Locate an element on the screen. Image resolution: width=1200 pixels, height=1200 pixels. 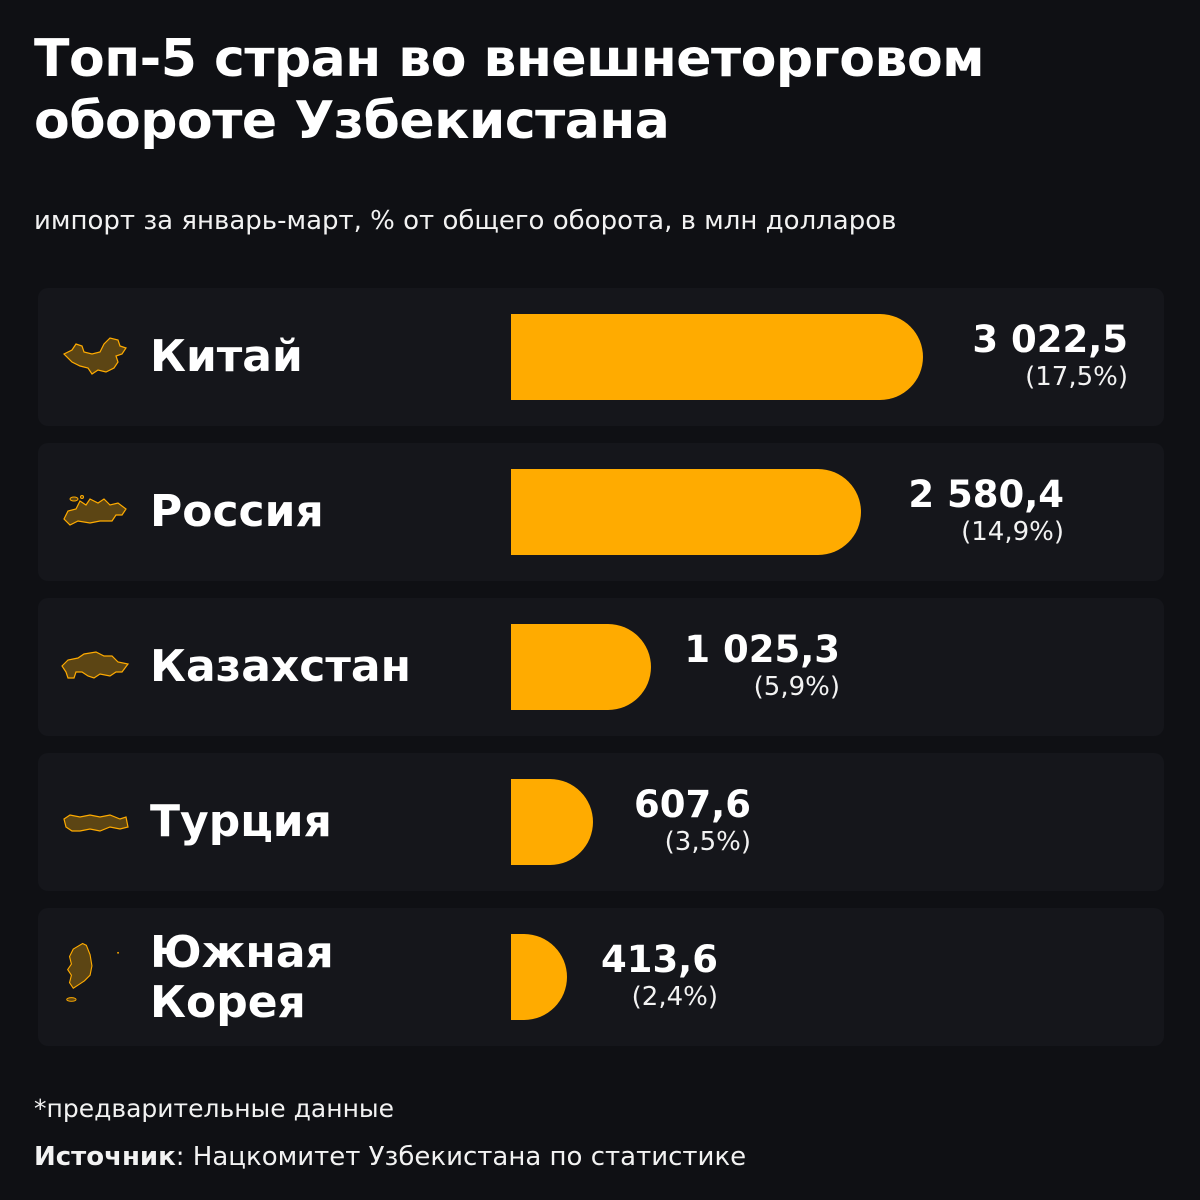
footnote: *предварительные данные is located at coordinates (214, 1108).